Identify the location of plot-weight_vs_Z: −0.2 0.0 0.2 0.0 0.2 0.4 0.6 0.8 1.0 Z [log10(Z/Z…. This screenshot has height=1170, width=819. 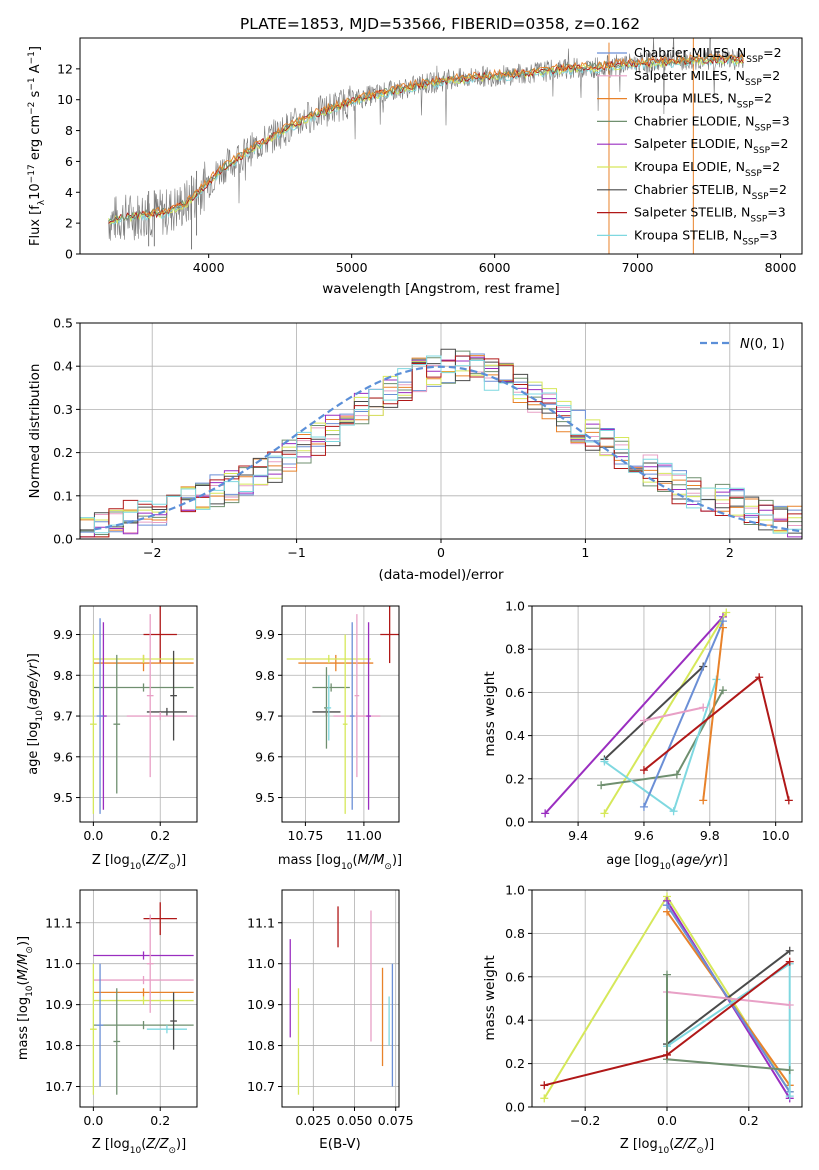
(642, 1019).